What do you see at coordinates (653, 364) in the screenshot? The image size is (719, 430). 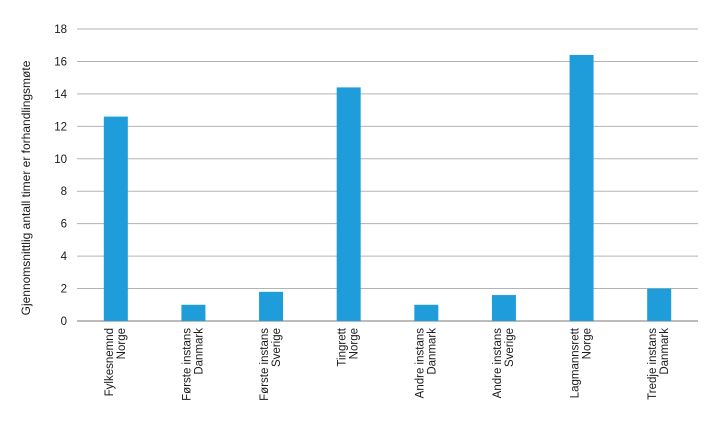 I see `x-tick-label-line: Tredje instans` at bounding box center [653, 364].